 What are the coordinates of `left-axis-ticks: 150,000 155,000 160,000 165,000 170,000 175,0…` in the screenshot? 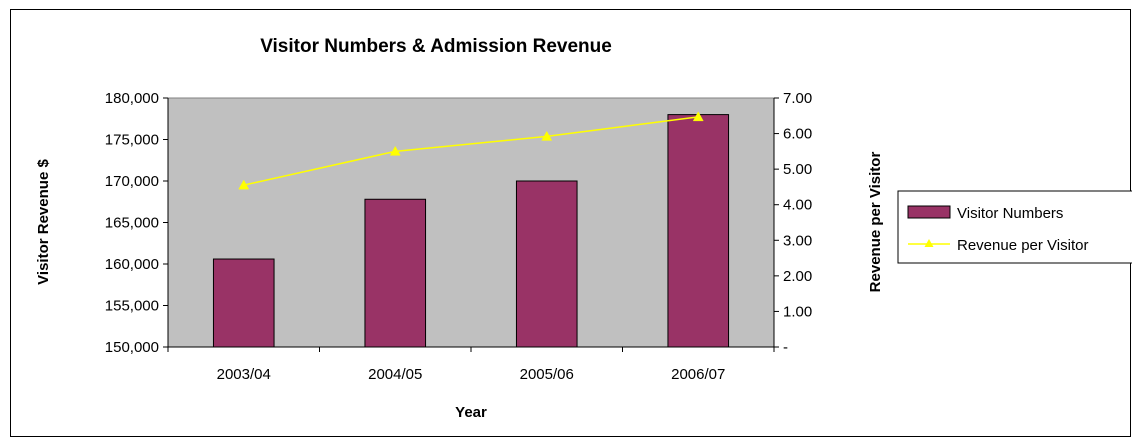 It's located at (136, 223).